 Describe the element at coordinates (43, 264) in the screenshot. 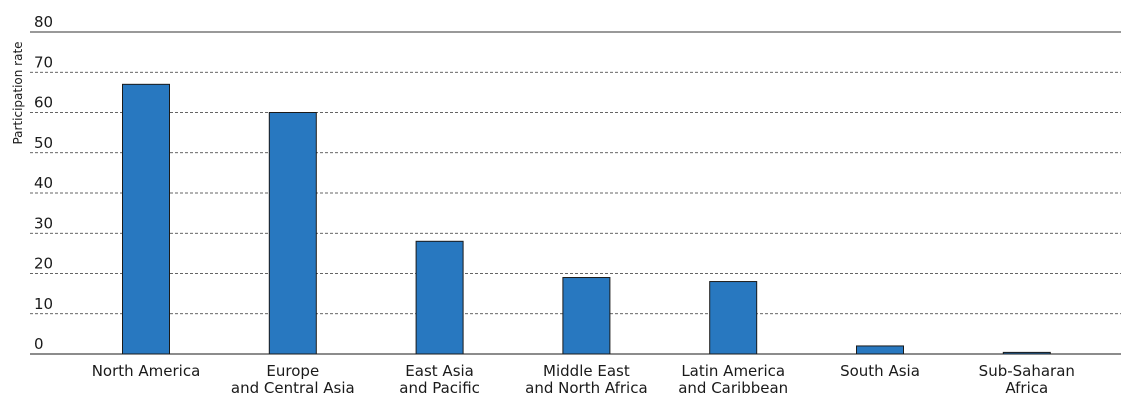

I see `y-tick-label: 20` at that location.